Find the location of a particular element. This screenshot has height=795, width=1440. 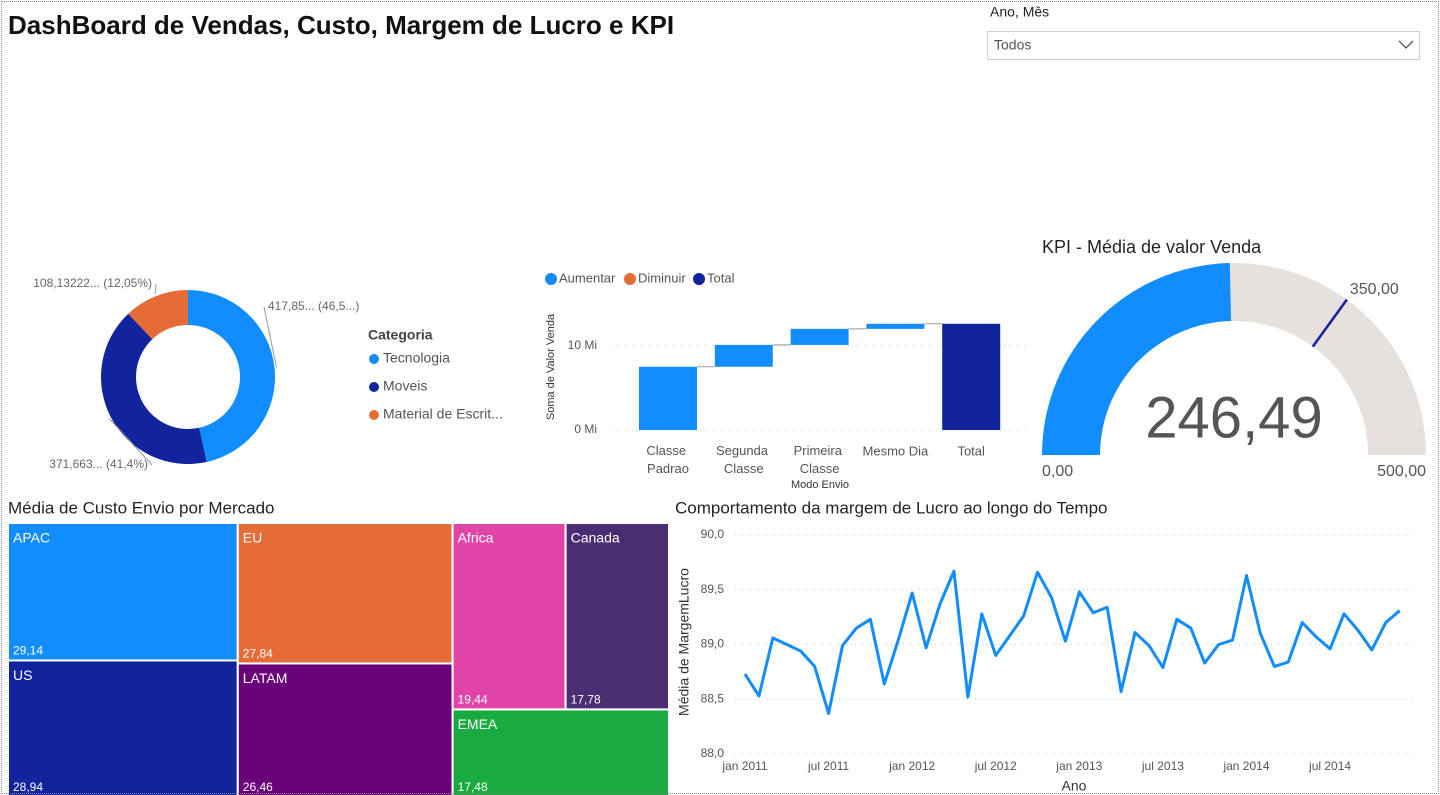

gauge-value is located at coordinates (1137, 359).